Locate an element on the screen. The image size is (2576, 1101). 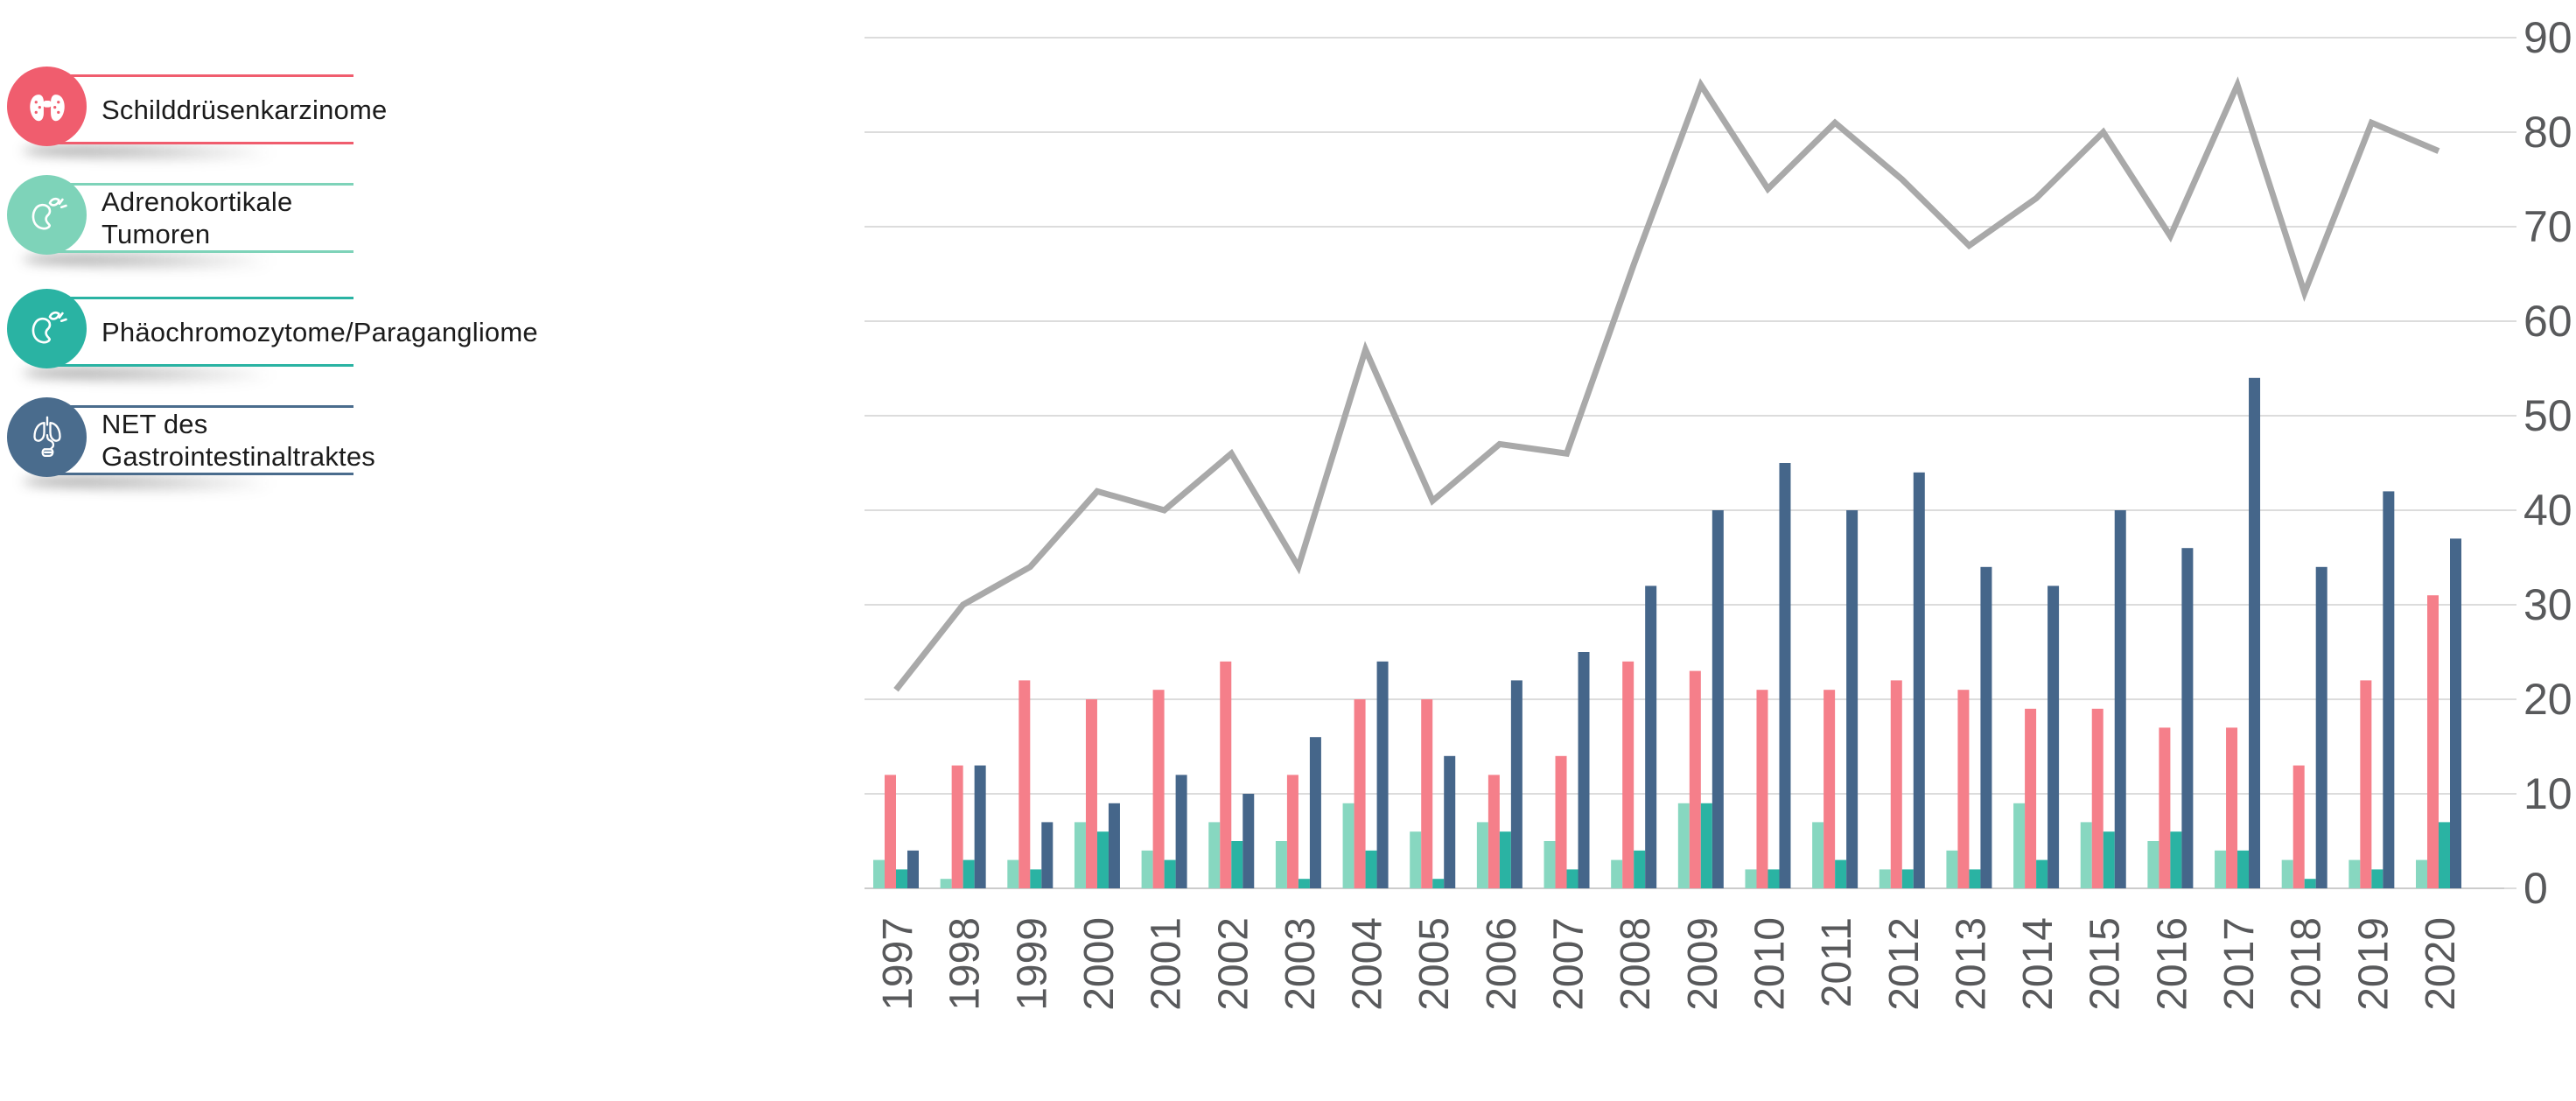
y-tick-label-40: 40 is located at coordinates (2548, 510).